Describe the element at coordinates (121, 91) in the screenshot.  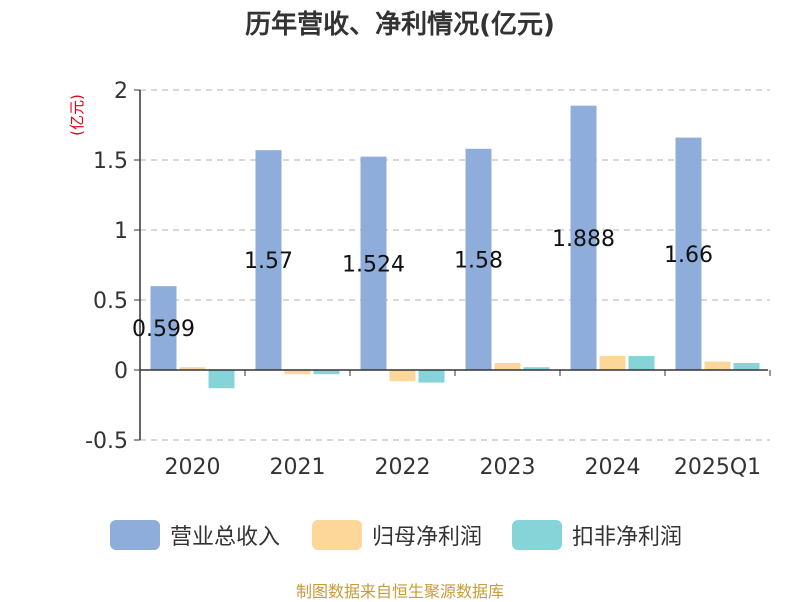
I see `y-tick-label: 2` at that location.